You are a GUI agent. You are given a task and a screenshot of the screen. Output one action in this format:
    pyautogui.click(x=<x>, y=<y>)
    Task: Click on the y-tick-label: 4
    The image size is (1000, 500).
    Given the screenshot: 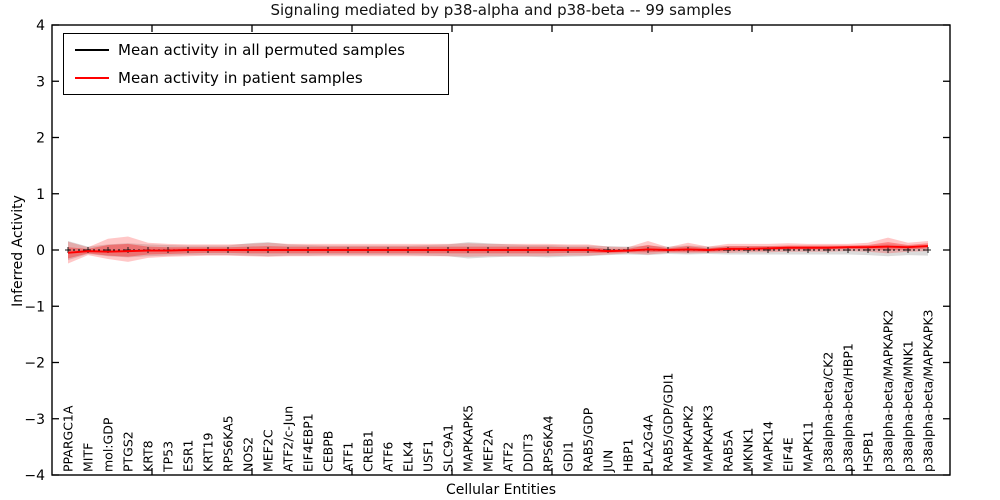 What is the action you would take?
    pyautogui.click(x=40, y=26)
    